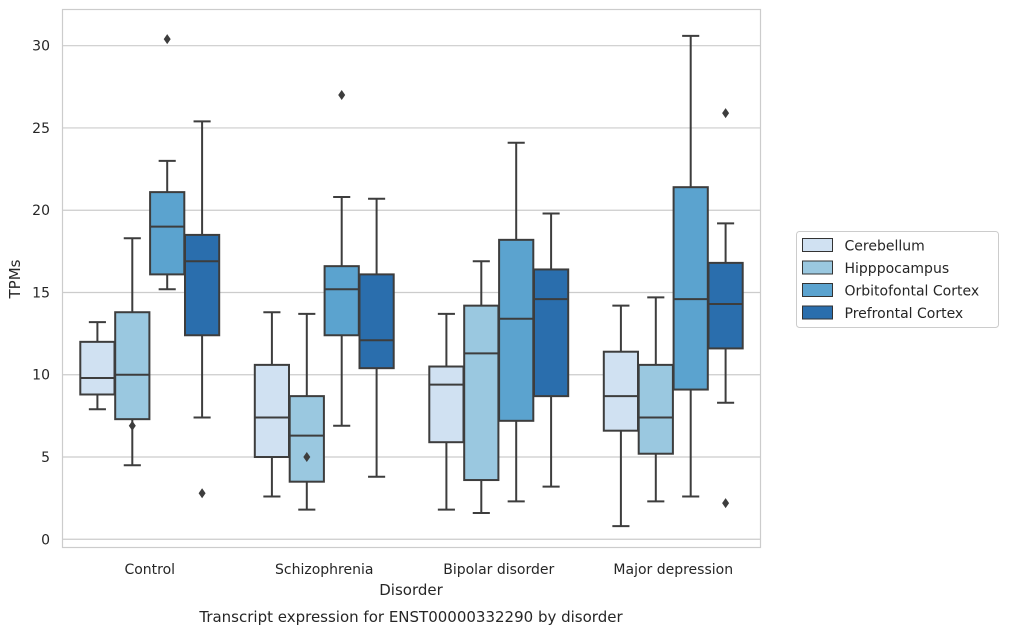 Image resolution: width=1009 pixels, height=634 pixels. I want to click on x-tick-label: Bipolar disorder, so click(498, 570).